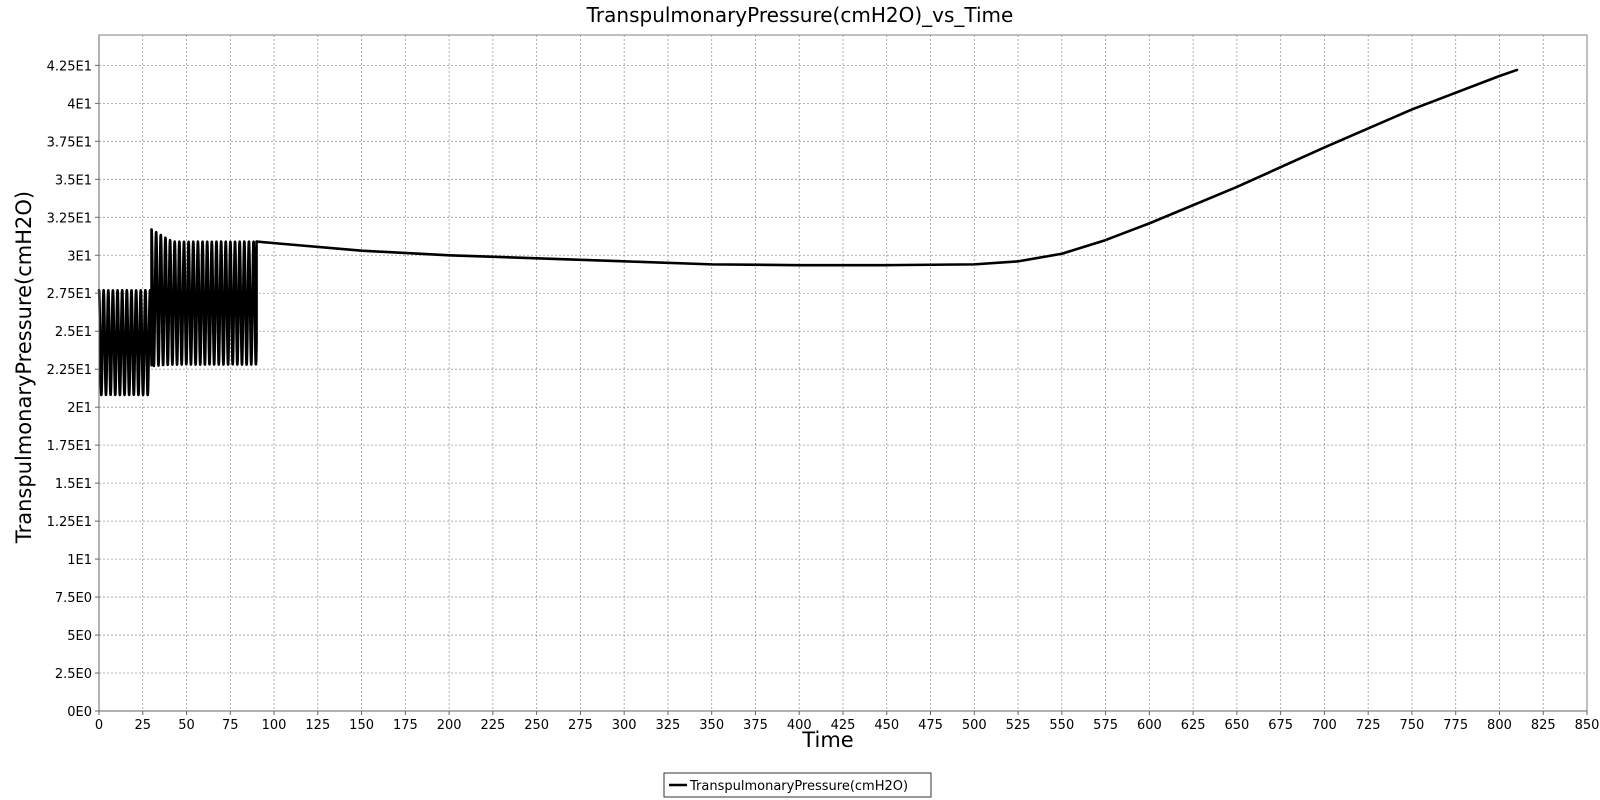 The height and width of the screenshot is (800, 1600). I want to click on y-tick-label: 3.5E1, so click(73, 180).